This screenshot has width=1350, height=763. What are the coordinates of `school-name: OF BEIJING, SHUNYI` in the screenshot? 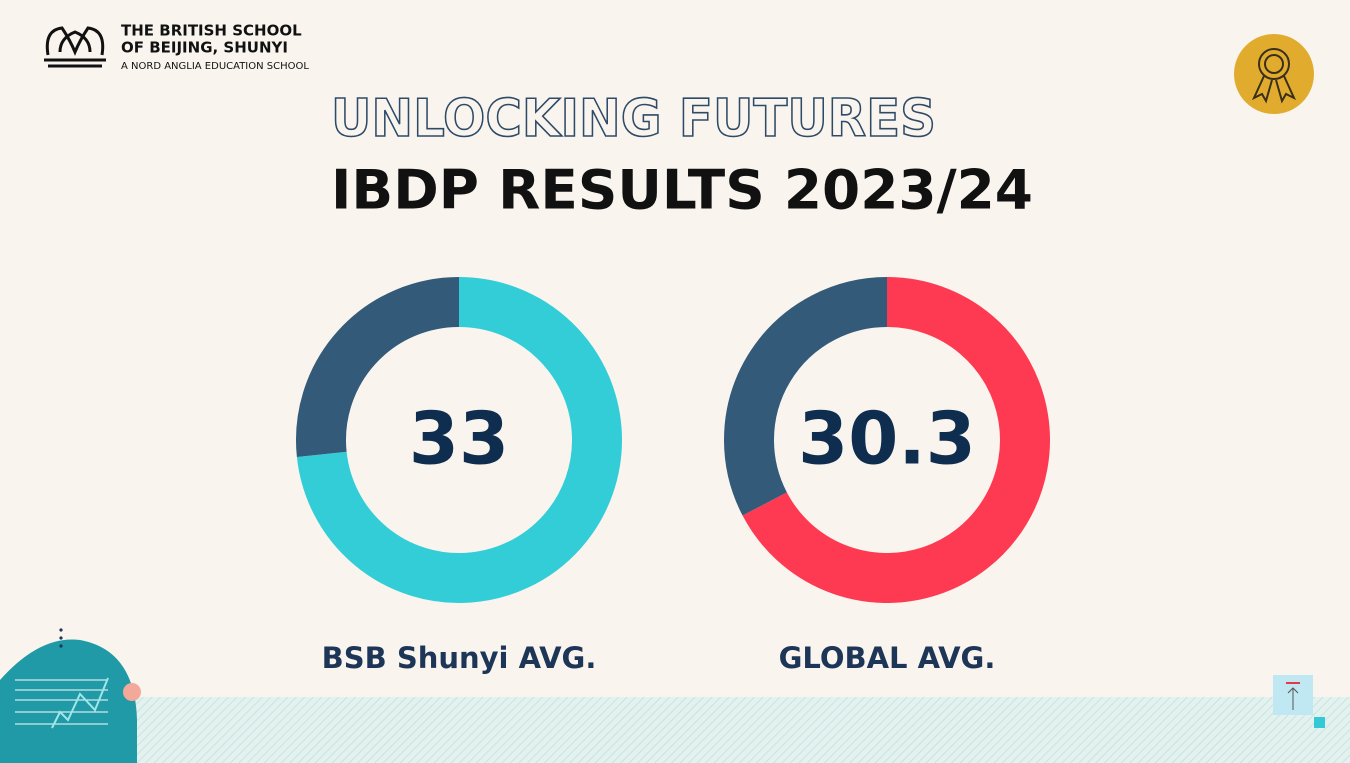 It's located at (204, 48).